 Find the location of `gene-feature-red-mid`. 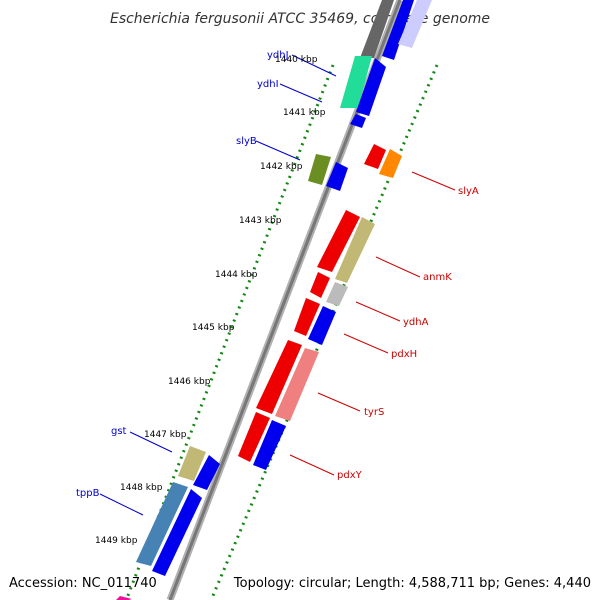

gene-feature-red-mid is located at coordinates (307, 317).